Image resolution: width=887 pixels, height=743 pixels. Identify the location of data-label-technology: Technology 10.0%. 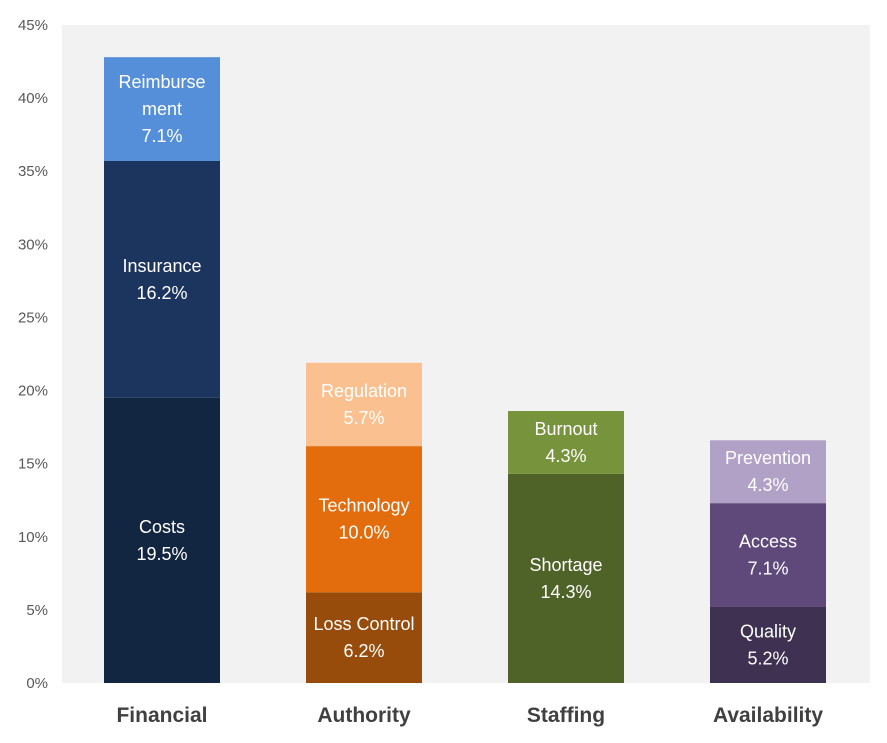
(363, 519).